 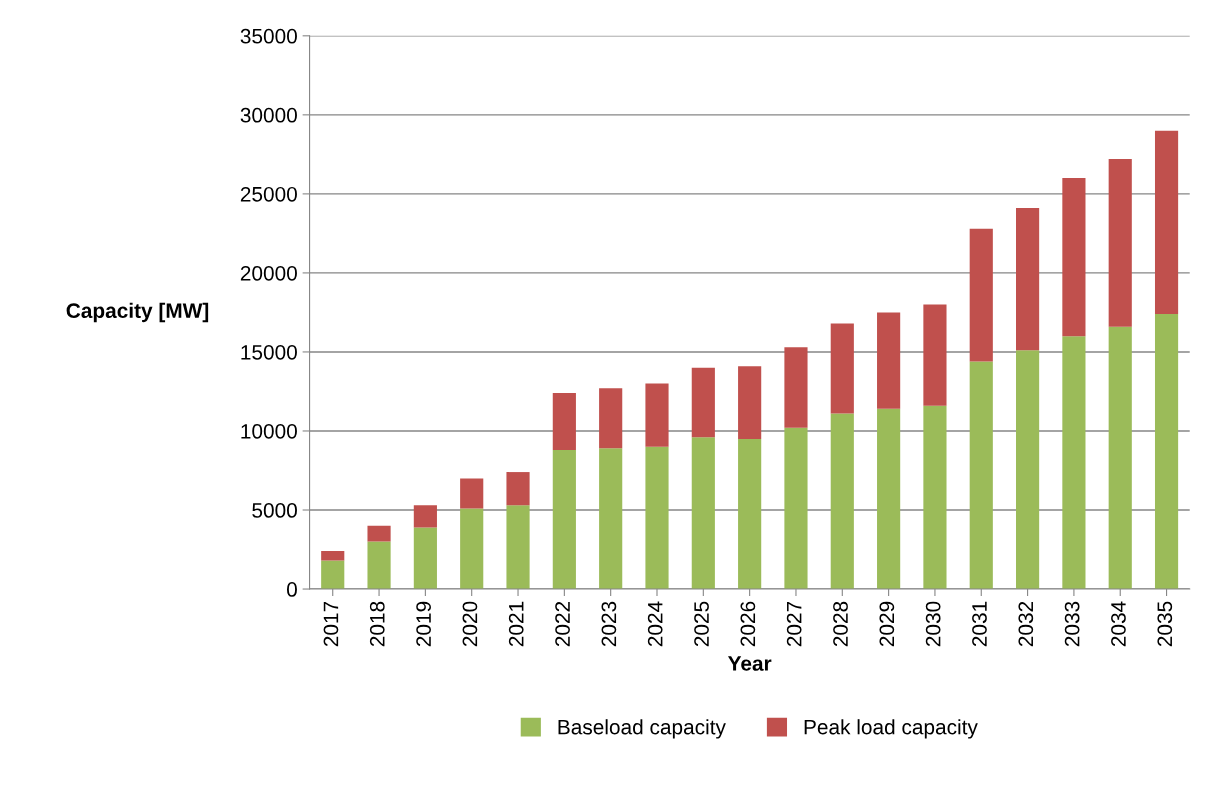 I want to click on y-tick-label: 0, so click(x=291, y=589).